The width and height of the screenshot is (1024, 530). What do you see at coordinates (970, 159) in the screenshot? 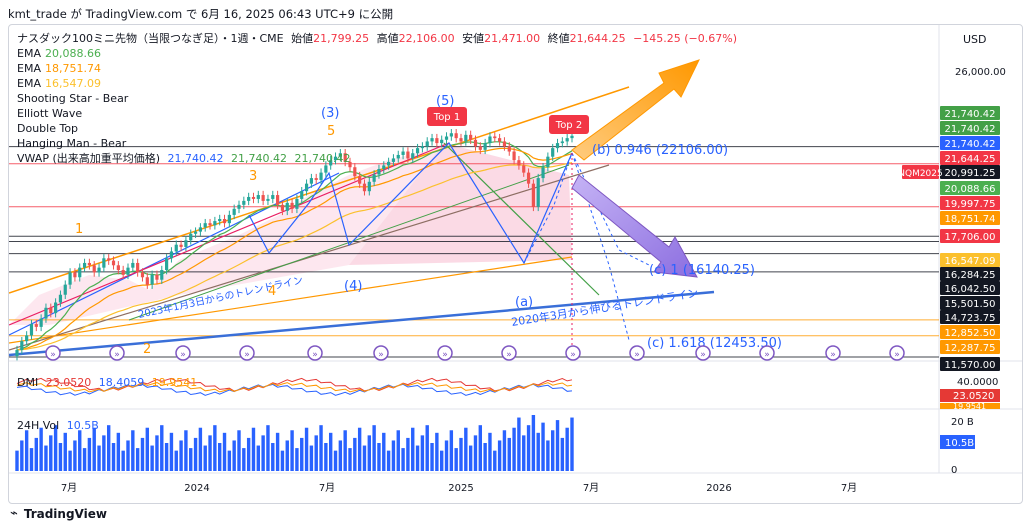
I see `price-tag-label: 21,644.25` at bounding box center [970, 159].